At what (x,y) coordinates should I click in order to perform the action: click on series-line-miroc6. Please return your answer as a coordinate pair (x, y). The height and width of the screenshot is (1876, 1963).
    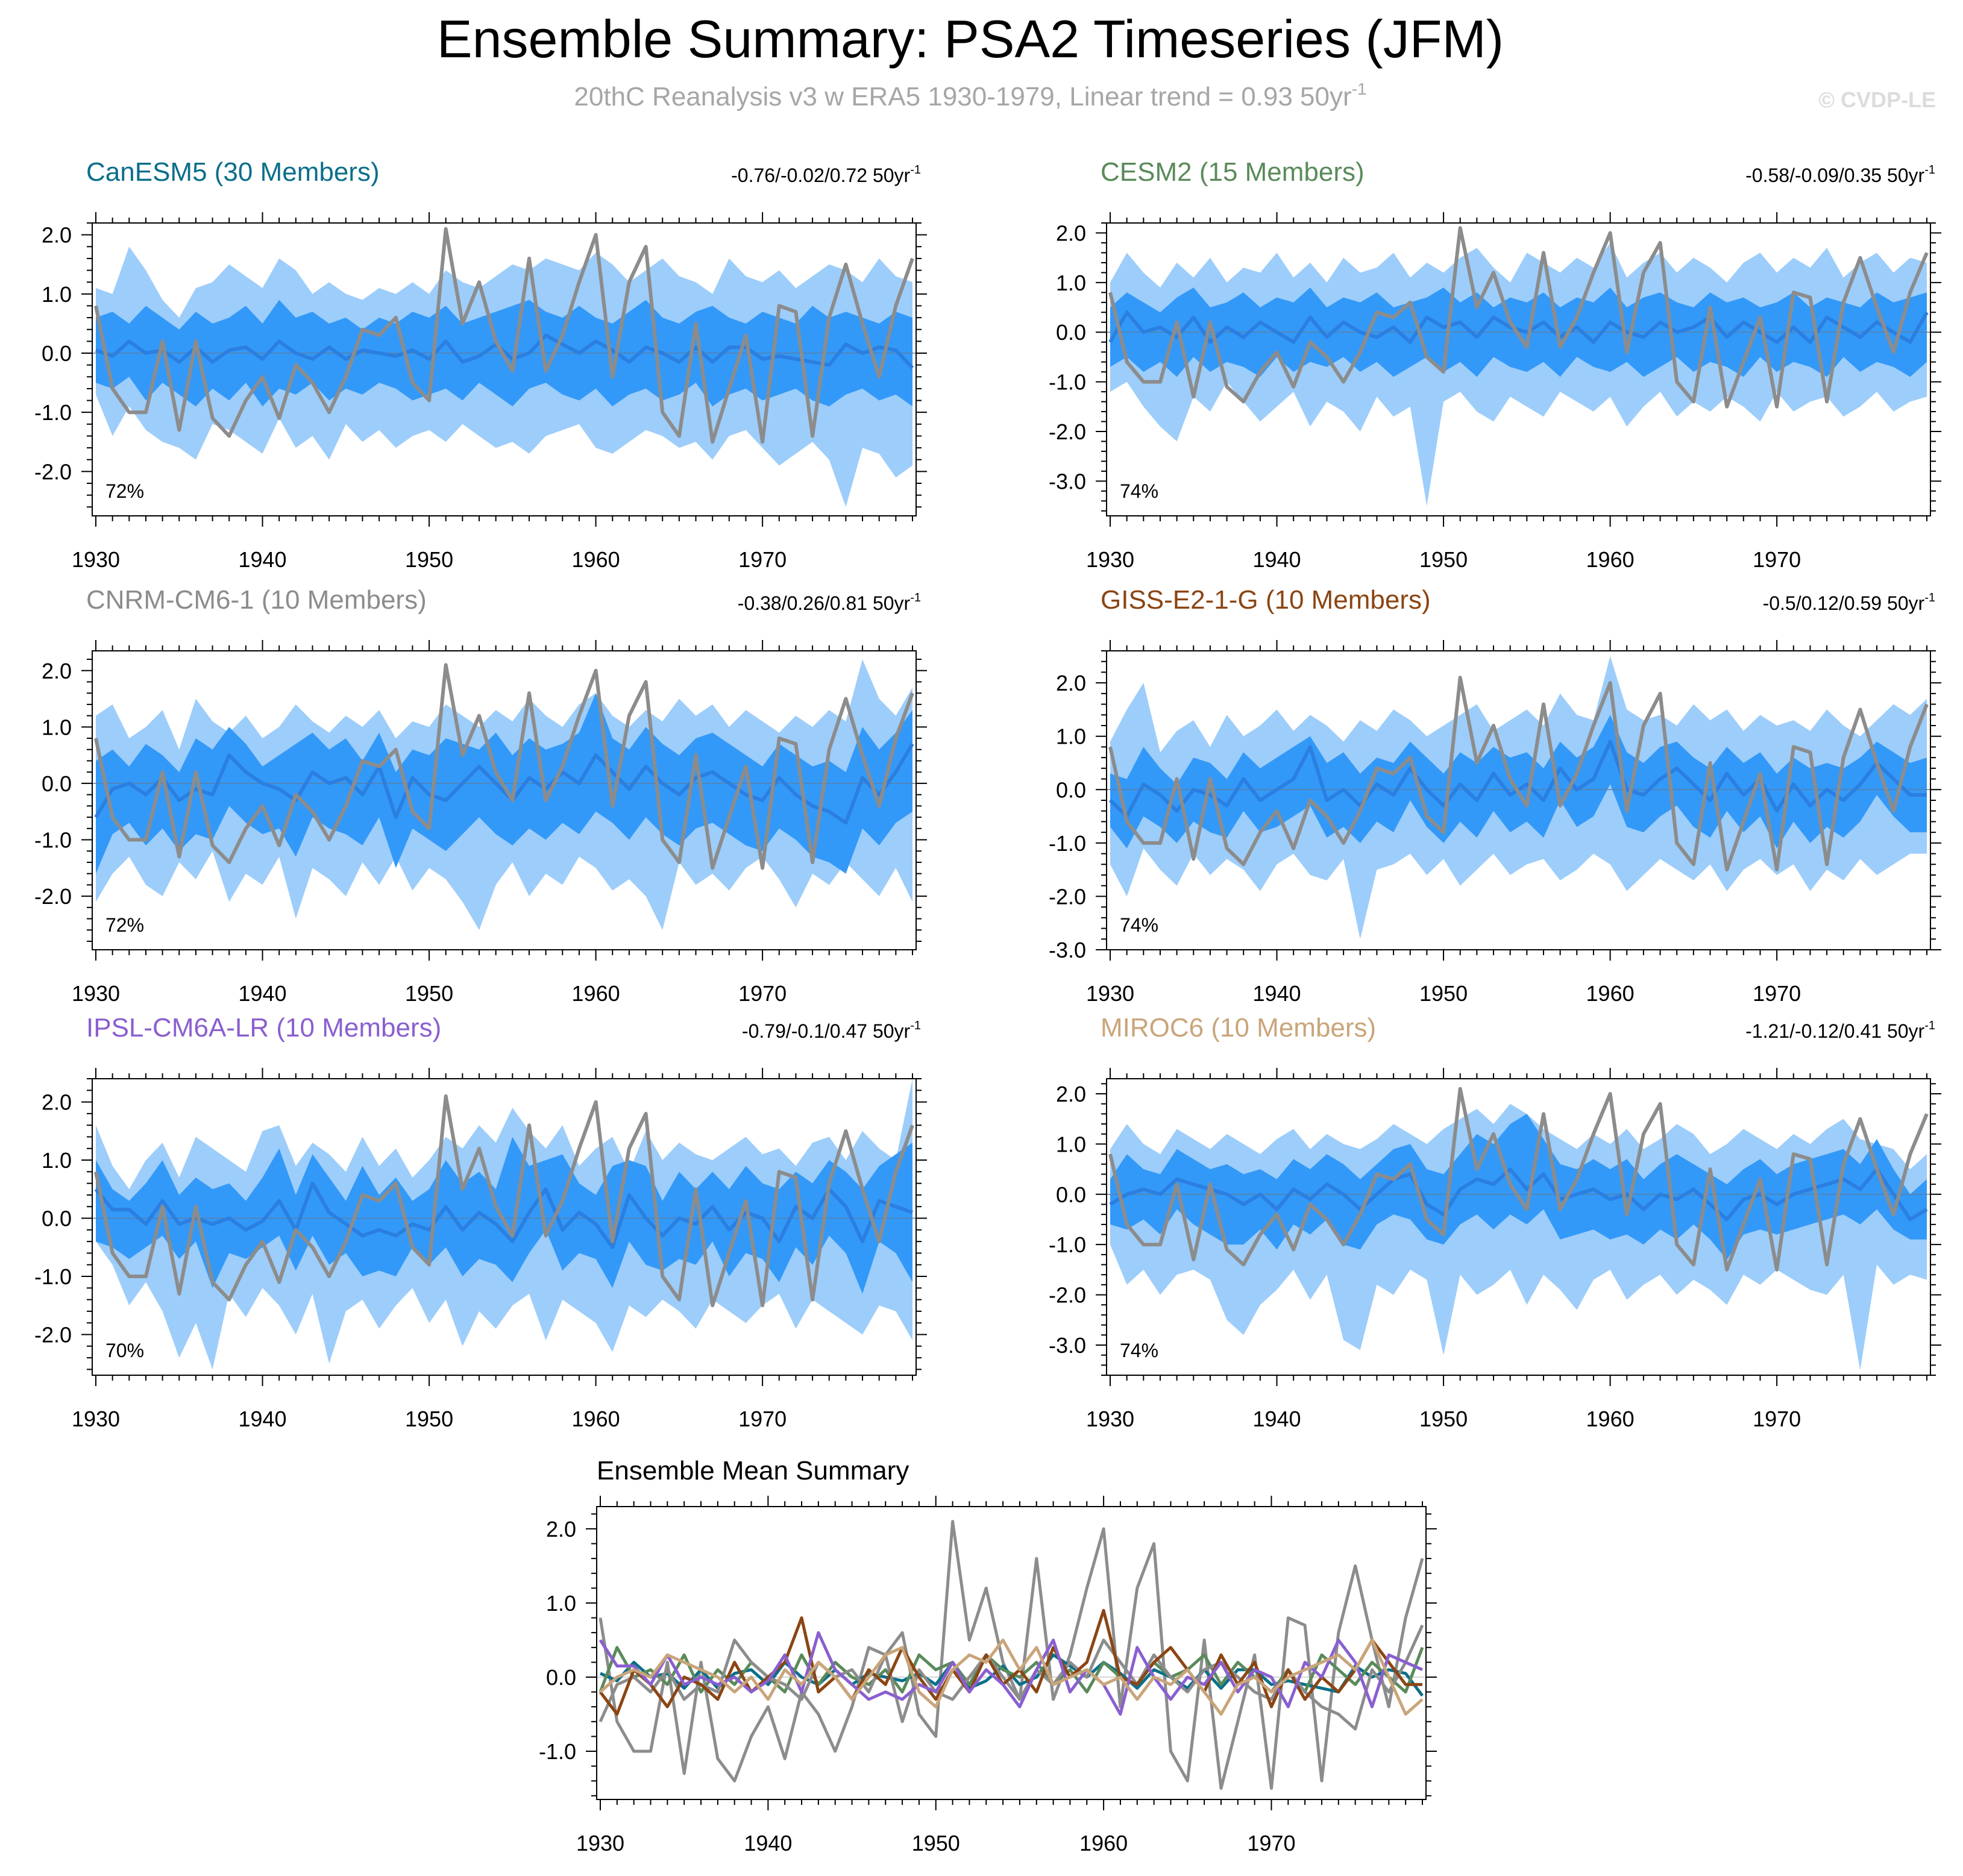
    Looking at the image, I should click on (1011, 1677).